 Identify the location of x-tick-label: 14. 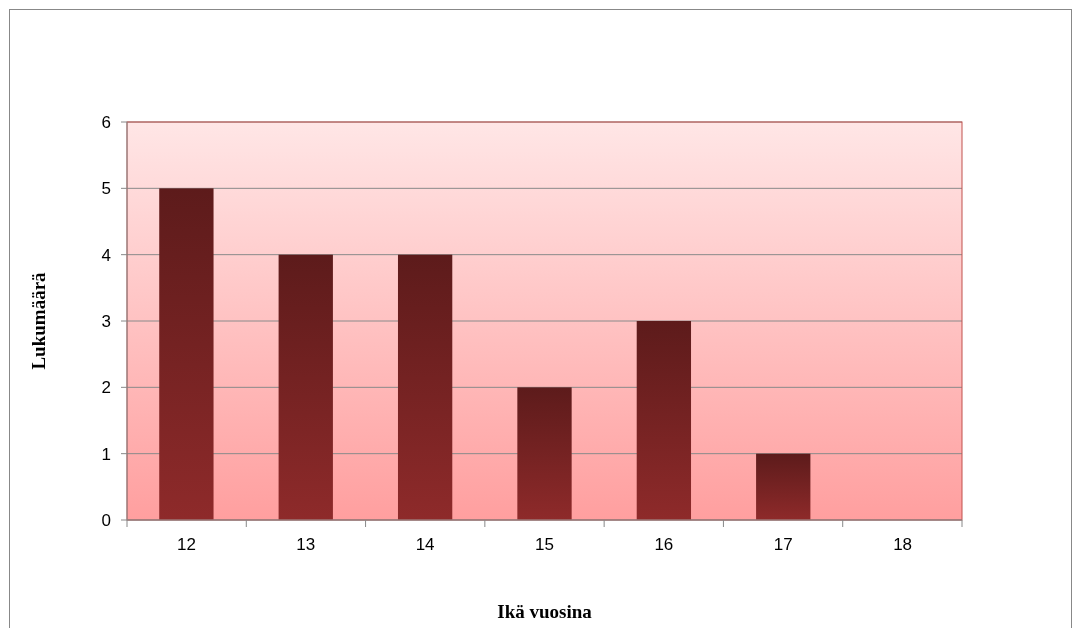
(425, 544).